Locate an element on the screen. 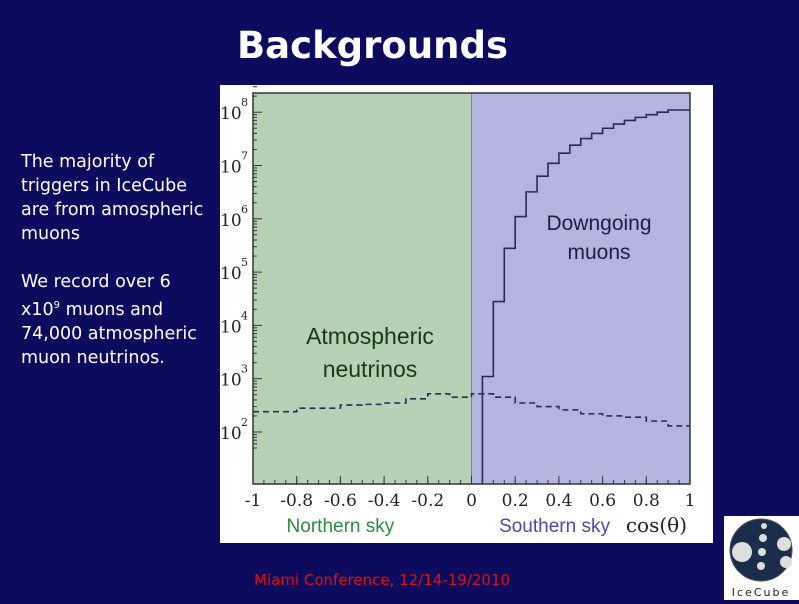  northern-sky-label: Northern sky is located at coordinates (341, 526).